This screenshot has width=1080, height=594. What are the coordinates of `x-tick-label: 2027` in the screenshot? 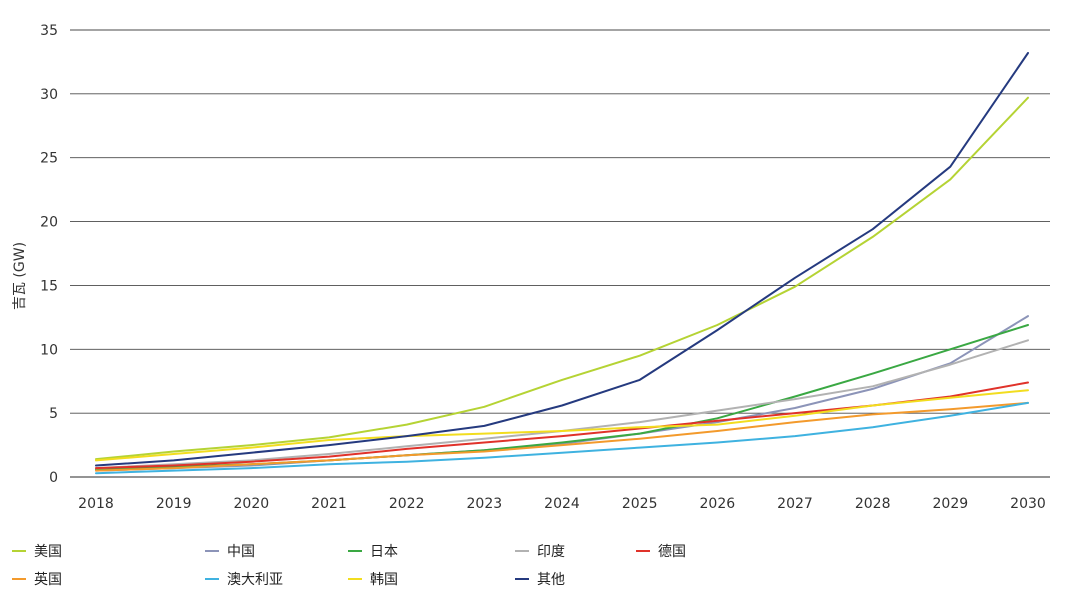 It's located at (795, 504).